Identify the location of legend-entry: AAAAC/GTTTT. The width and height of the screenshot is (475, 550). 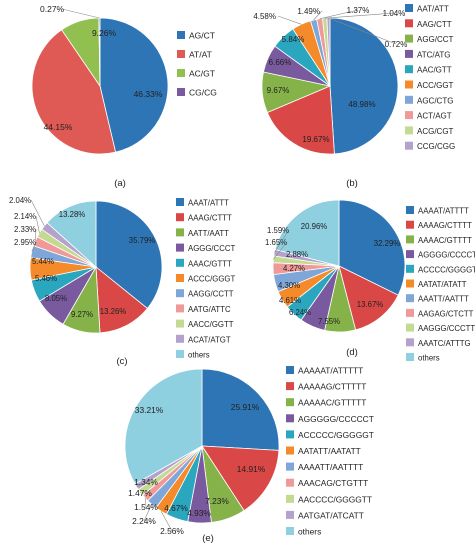
(445, 240).